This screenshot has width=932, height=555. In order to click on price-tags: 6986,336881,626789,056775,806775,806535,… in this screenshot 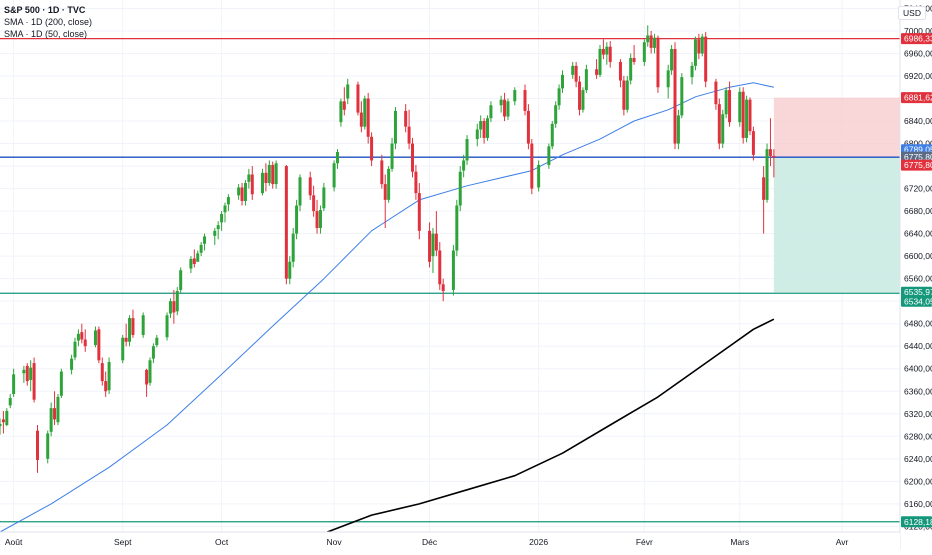, I will do `click(916, 280)`.